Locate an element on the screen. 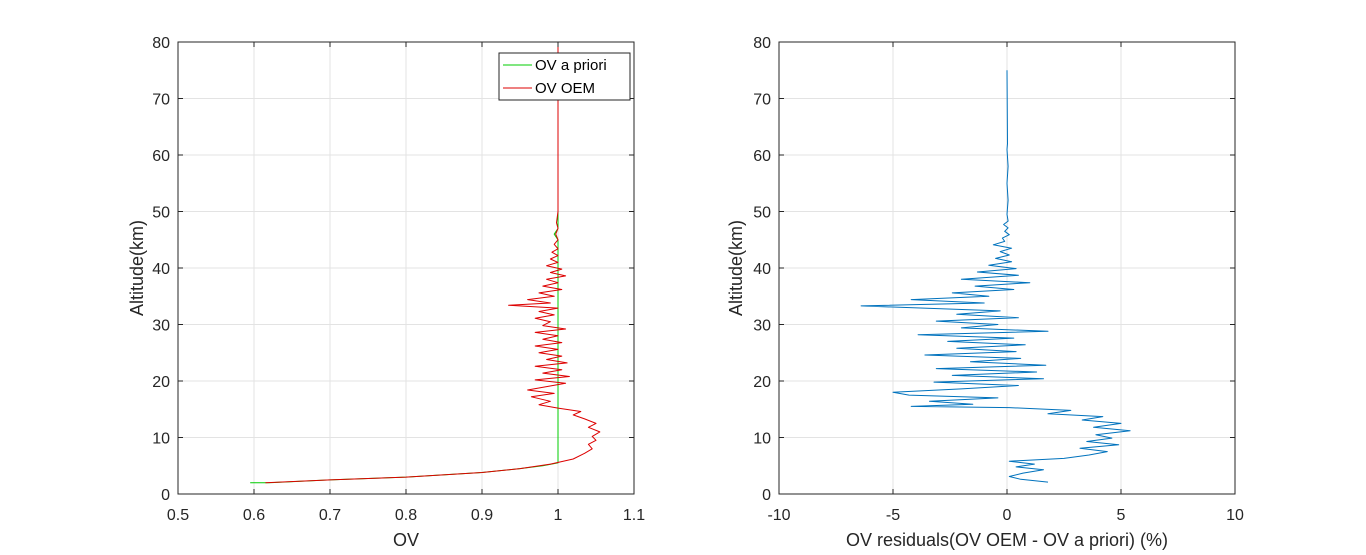 This screenshot has height=555, width=1366. x-tick-label: 1.1 is located at coordinates (634, 515).